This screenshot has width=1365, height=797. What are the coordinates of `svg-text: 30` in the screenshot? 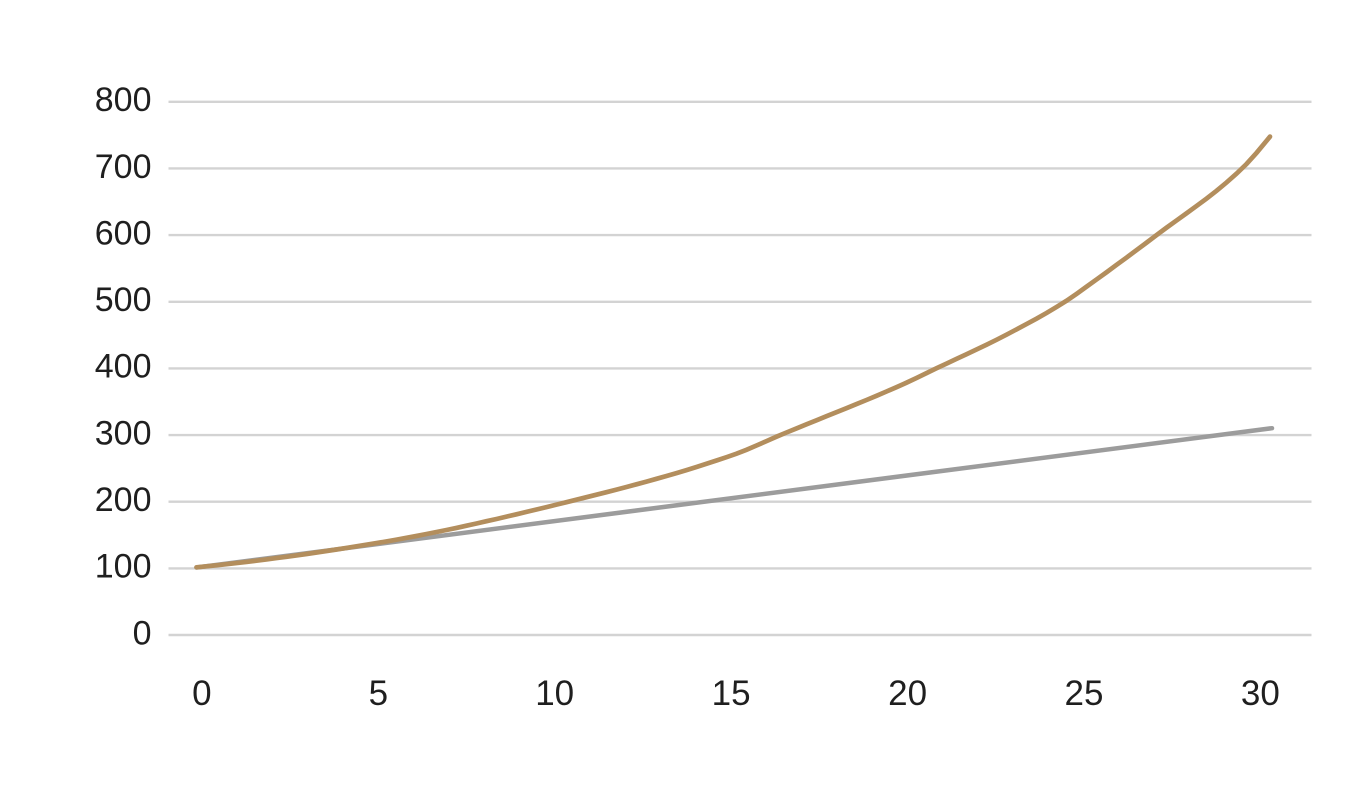 It's located at (1260, 693).